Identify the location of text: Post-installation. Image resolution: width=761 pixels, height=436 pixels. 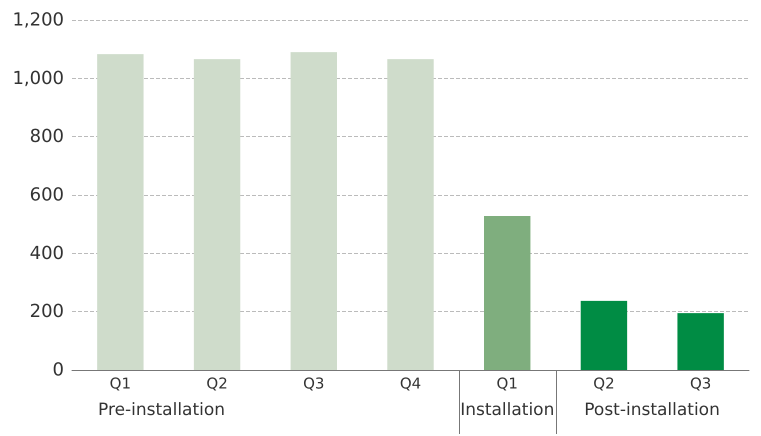
(652, 410).